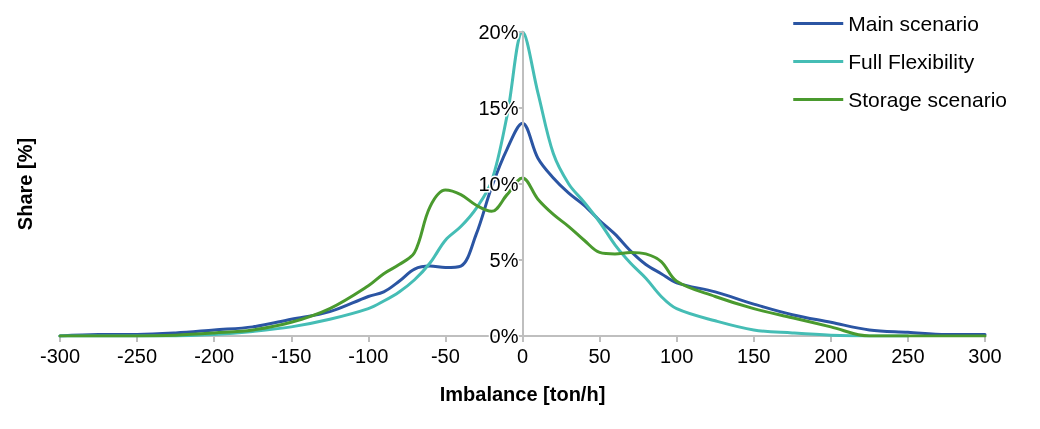 This screenshot has height=429, width=1040. Describe the element at coordinates (927, 99) in the screenshot. I see `legend-label: Storage scenario` at that location.